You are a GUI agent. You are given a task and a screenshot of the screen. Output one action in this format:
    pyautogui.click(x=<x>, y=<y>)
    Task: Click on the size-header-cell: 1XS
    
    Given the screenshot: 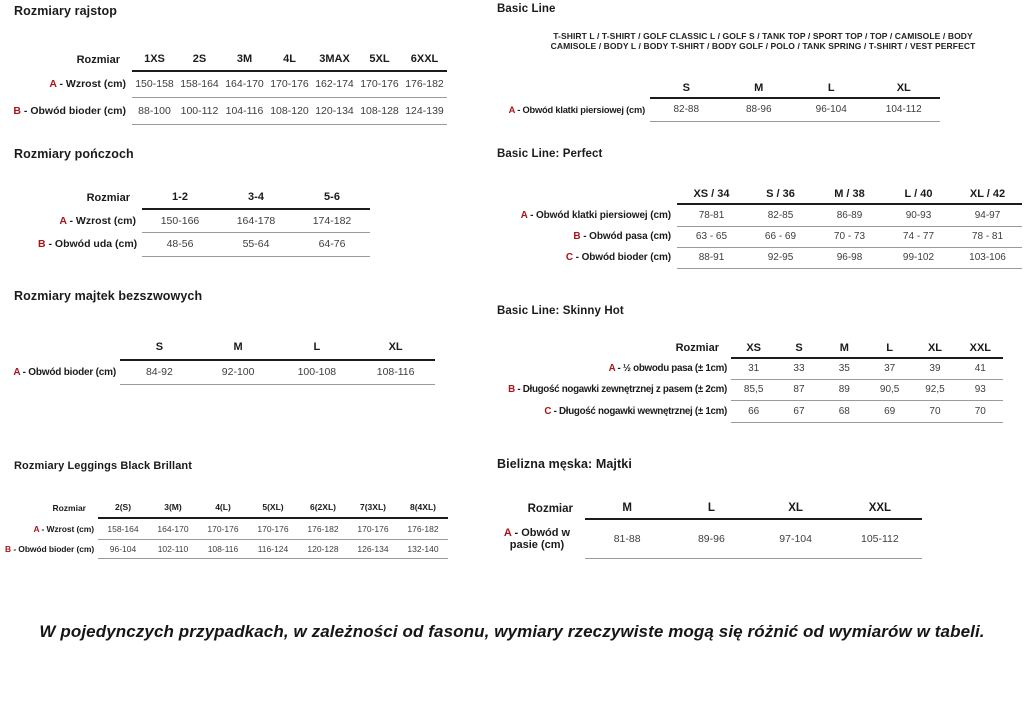 What is the action you would take?
    pyautogui.click(x=154, y=60)
    